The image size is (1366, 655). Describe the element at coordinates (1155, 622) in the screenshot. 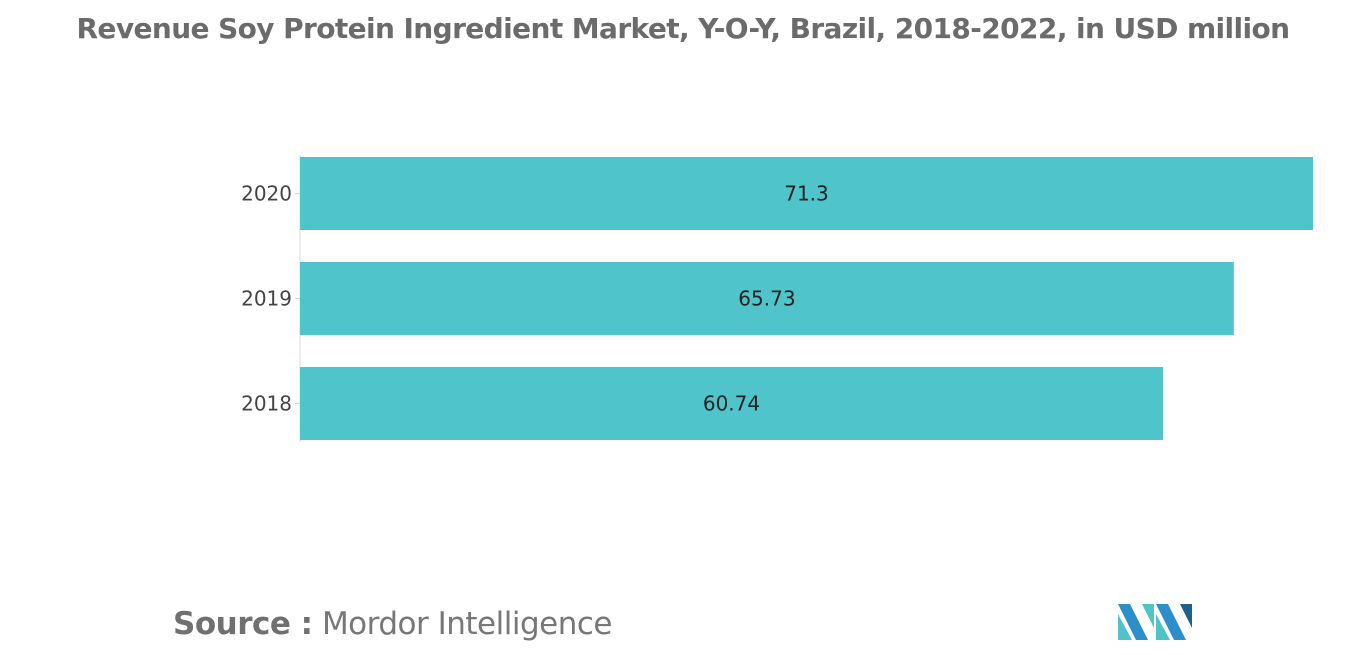

I see `mordor-intelligence-logo-icon` at that location.